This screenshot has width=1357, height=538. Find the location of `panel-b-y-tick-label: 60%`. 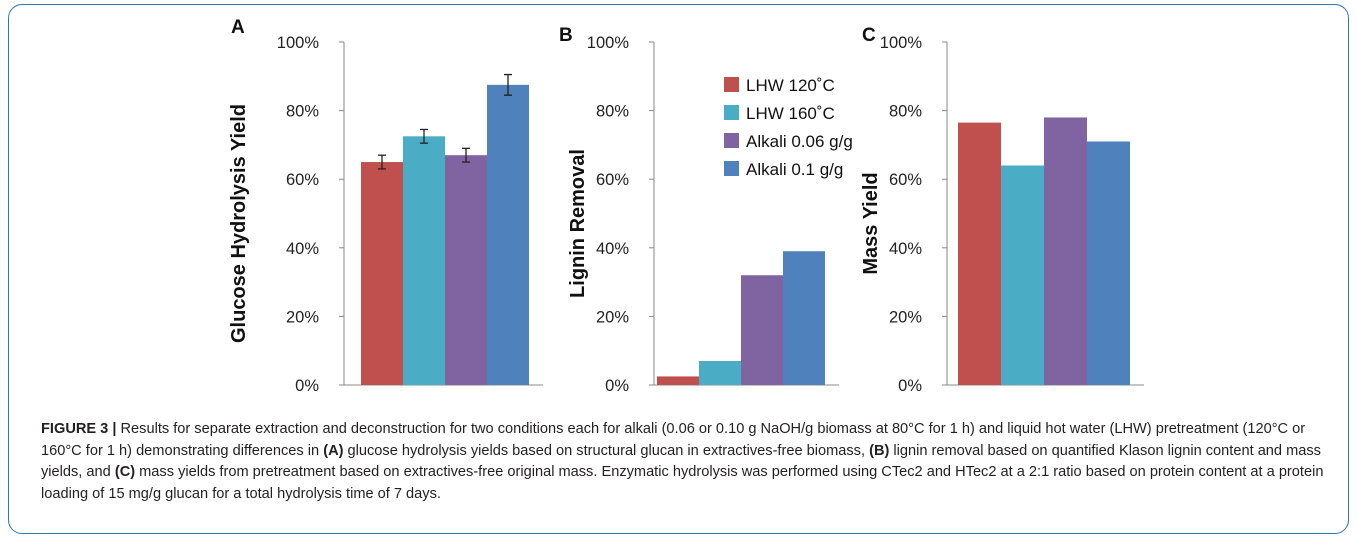

panel-b-y-tick-label: 60% is located at coordinates (612, 180).